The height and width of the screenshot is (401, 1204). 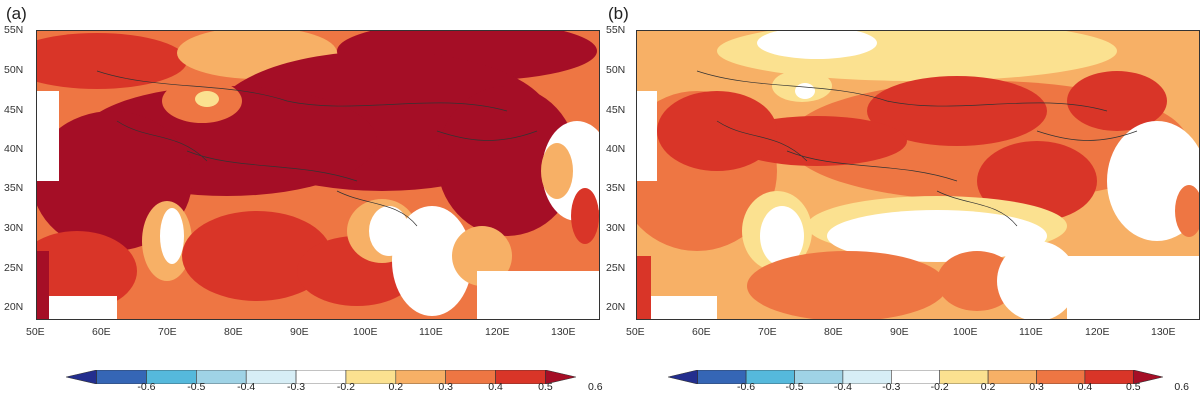 What do you see at coordinates (321, 377) in the screenshot?
I see `colorbar-a` at bounding box center [321, 377].